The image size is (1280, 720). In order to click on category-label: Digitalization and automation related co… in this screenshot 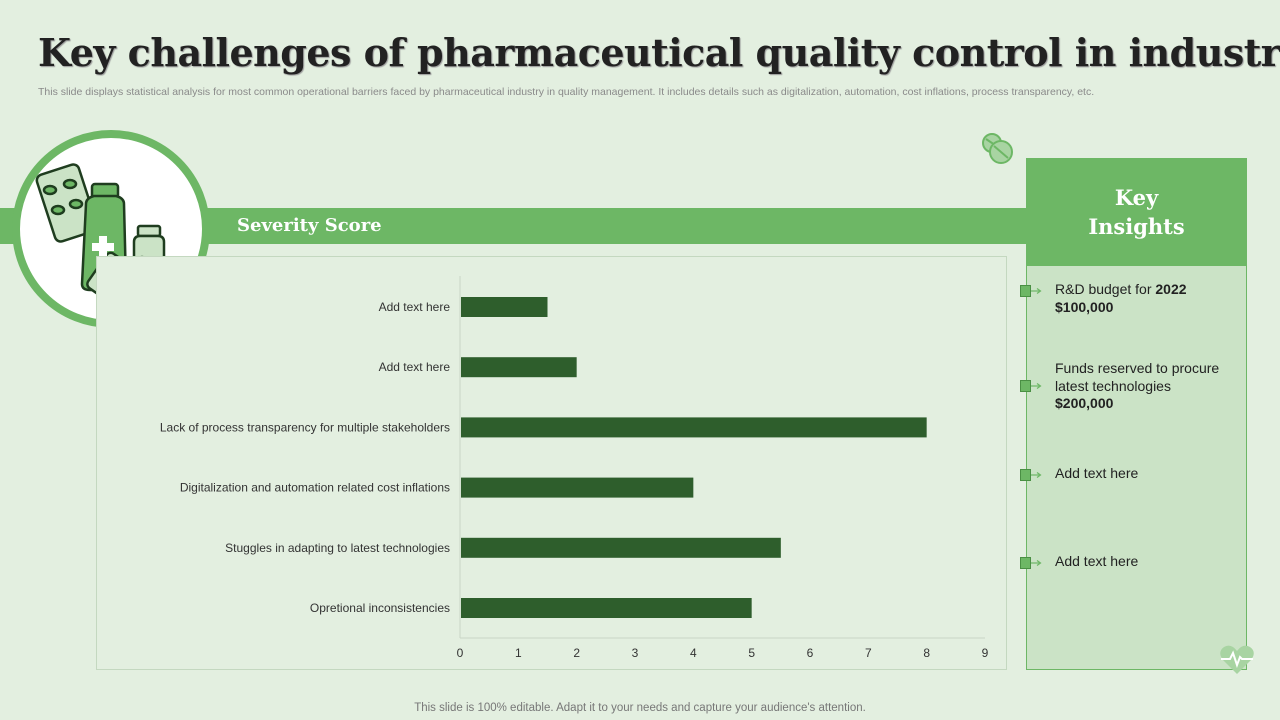, I will do `click(315, 488)`.